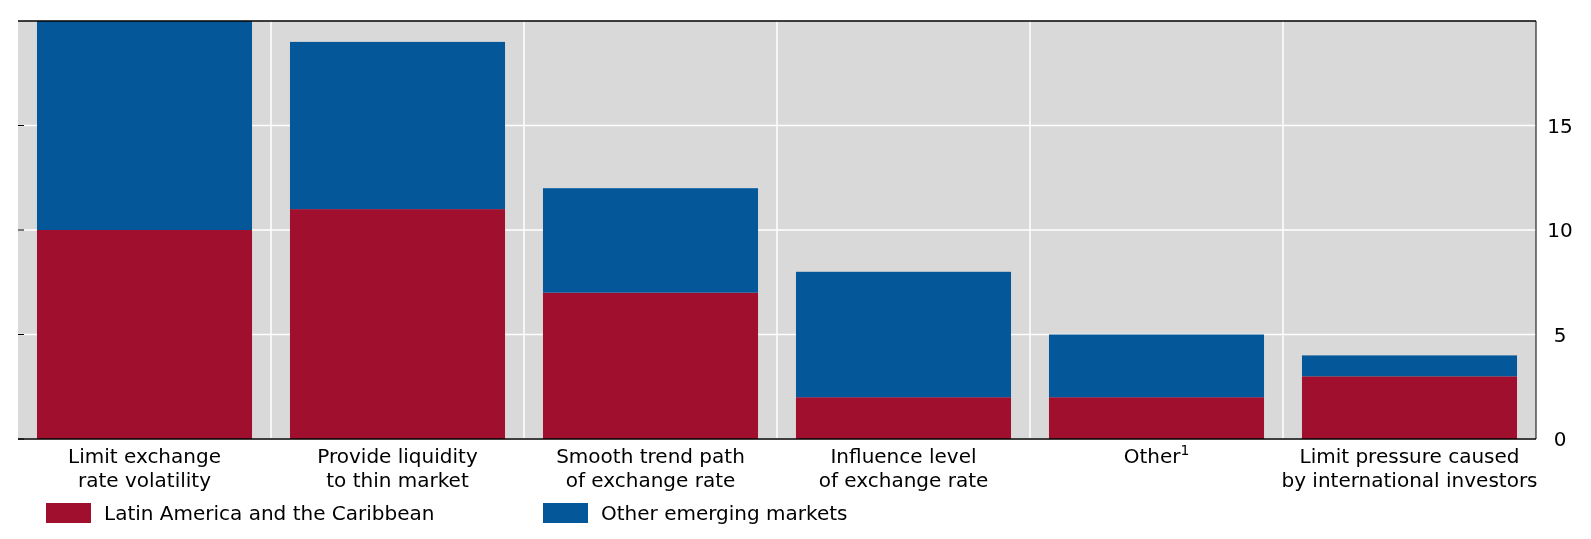 The image size is (1591, 539). Describe the element at coordinates (1560, 125) in the screenshot. I see `y-tick-label: 15` at that location.